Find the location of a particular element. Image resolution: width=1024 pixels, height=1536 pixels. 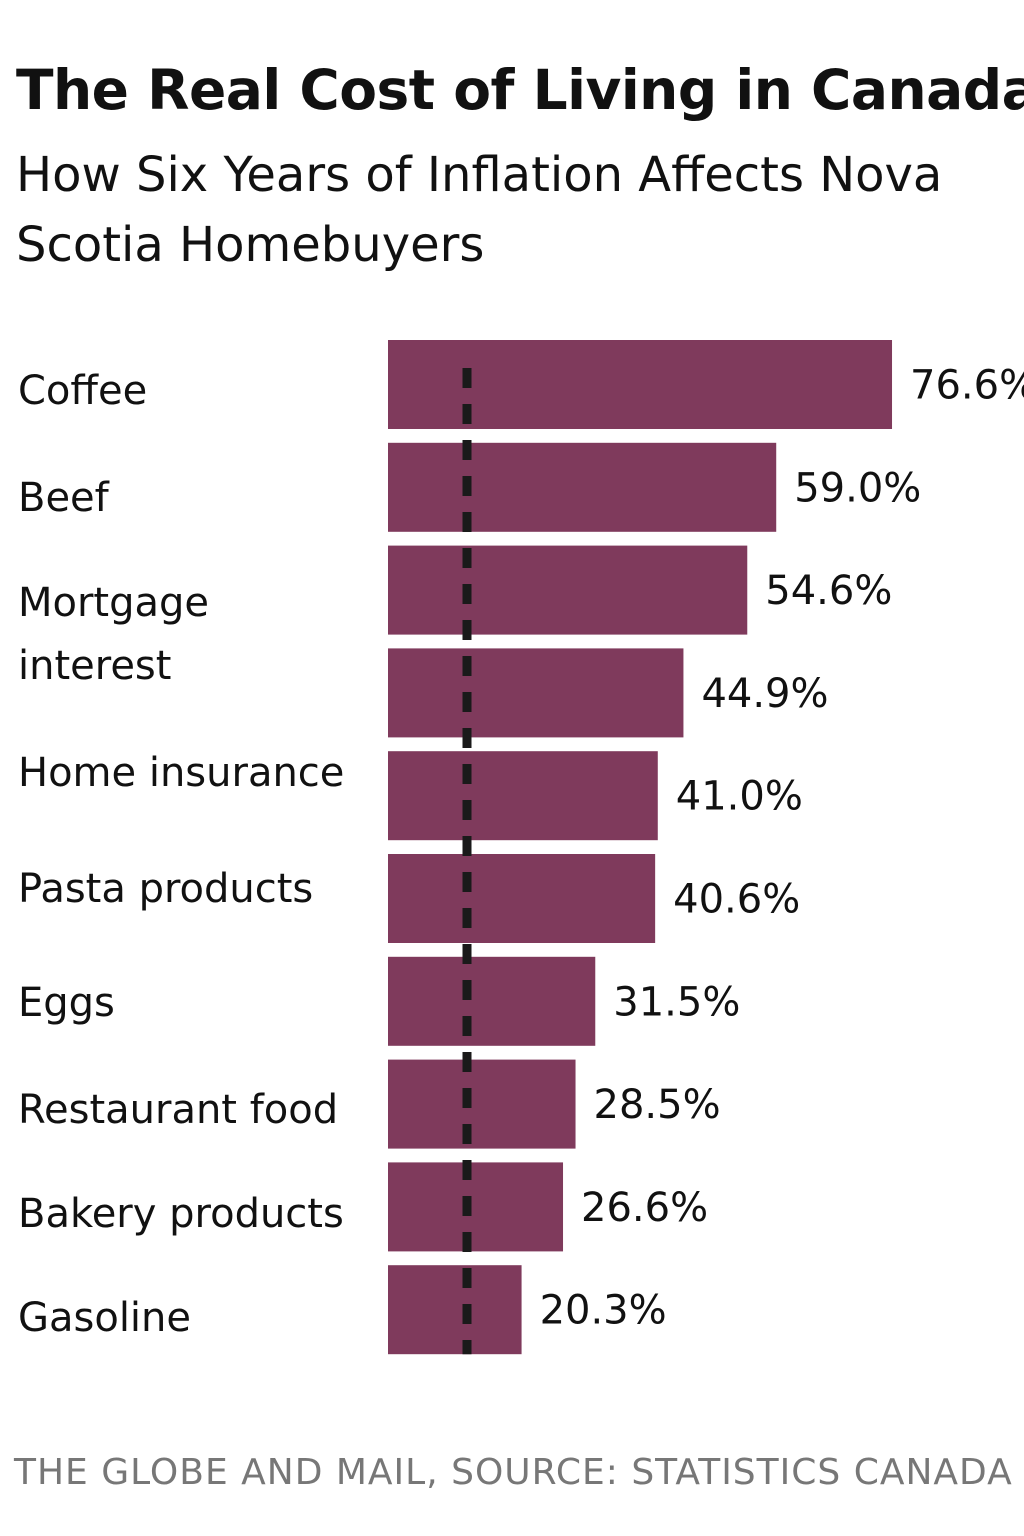

category-label-3: Home insurance is located at coordinates (181, 773).